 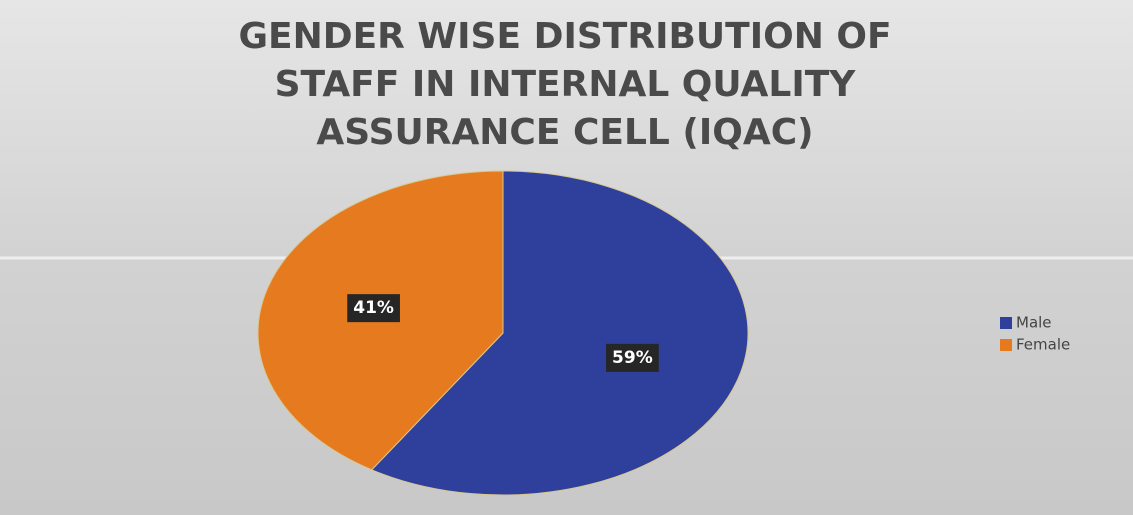 What do you see at coordinates (564, 132) in the screenshot?
I see `chart-title: ASSURANCE CELL (IQAC)` at bounding box center [564, 132].